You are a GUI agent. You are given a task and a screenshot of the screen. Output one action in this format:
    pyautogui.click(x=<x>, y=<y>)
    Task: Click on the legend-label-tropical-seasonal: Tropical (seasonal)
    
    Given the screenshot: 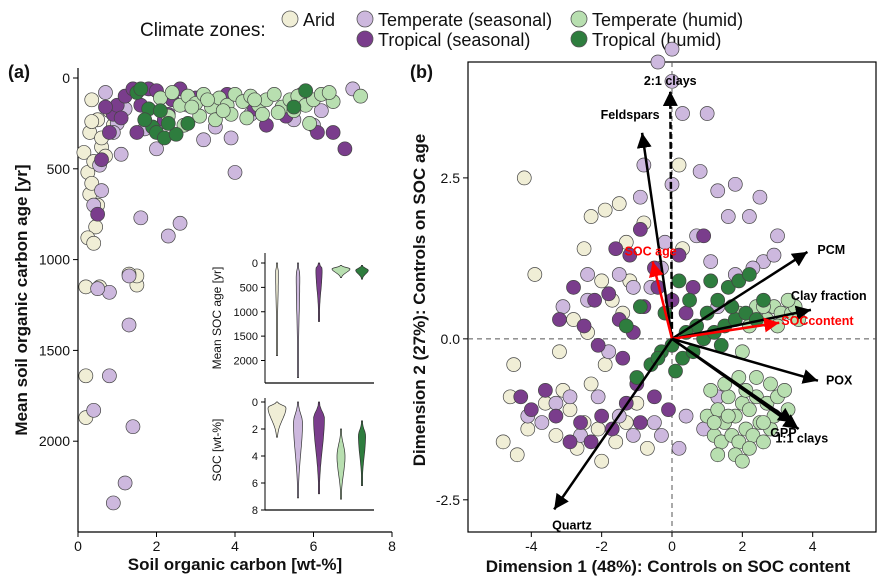 What is the action you would take?
    pyautogui.click(x=454, y=40)
    